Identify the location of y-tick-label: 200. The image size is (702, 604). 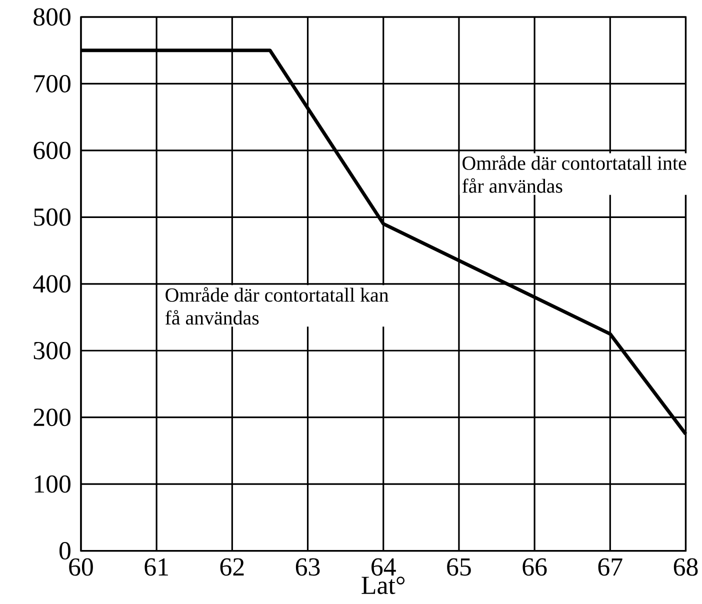
(52, 417).